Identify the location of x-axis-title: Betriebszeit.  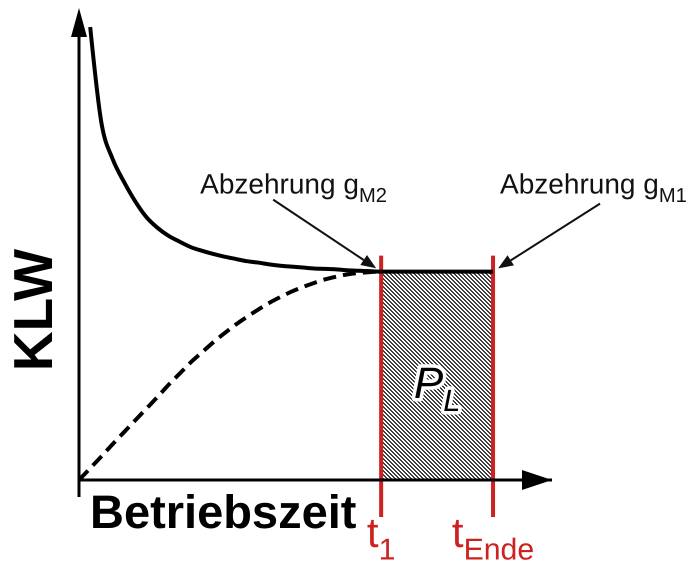
(223, 511).